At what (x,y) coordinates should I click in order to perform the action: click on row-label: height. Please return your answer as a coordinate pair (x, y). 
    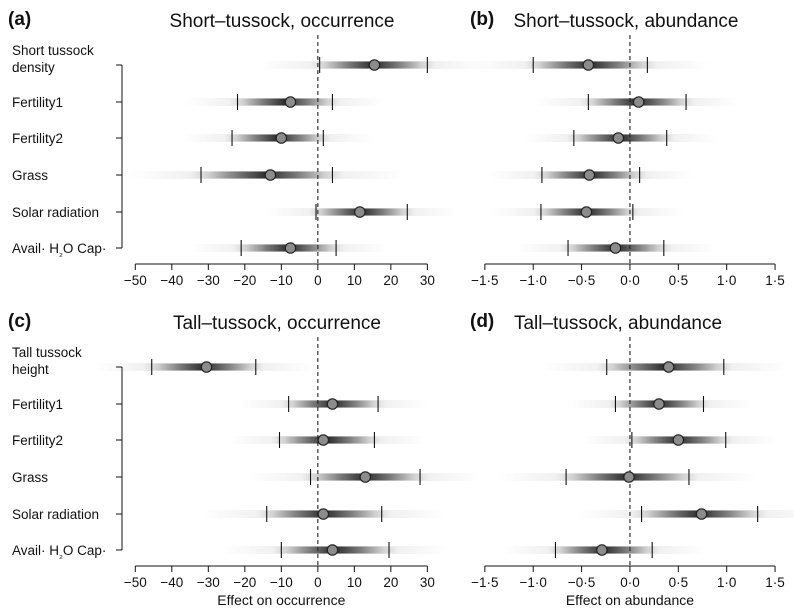
    Looking at the image, I should click on (30, 369).